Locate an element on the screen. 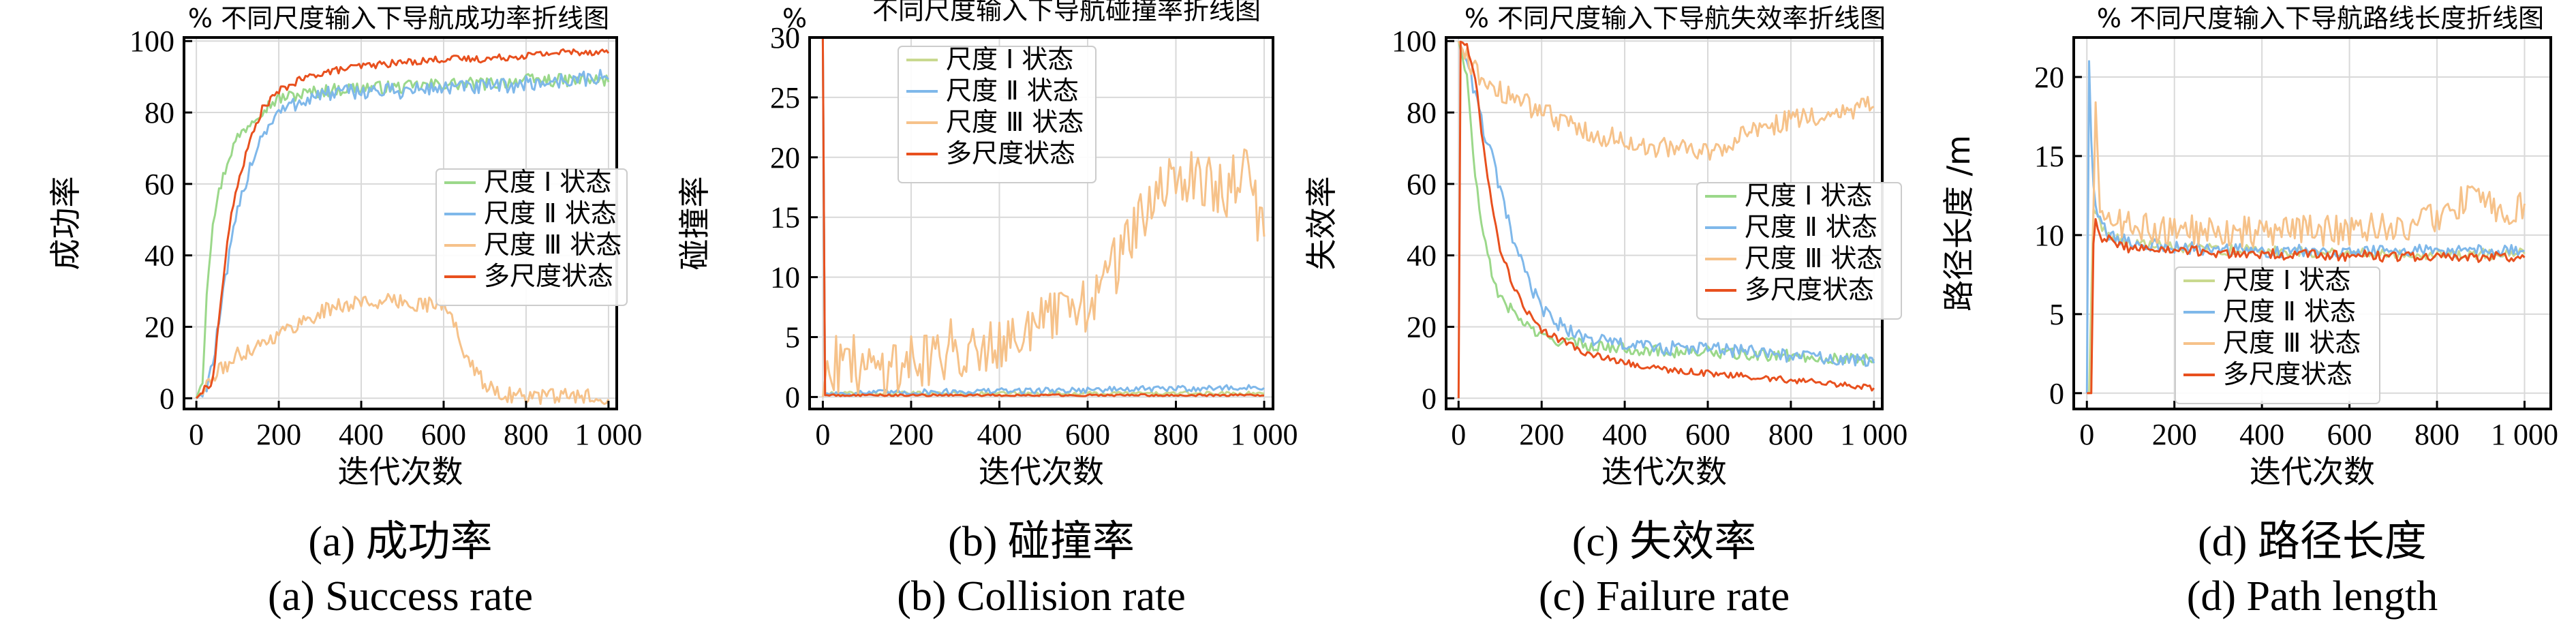  caption-en: (b) Collision rate is located at coordinates (1041, 596).